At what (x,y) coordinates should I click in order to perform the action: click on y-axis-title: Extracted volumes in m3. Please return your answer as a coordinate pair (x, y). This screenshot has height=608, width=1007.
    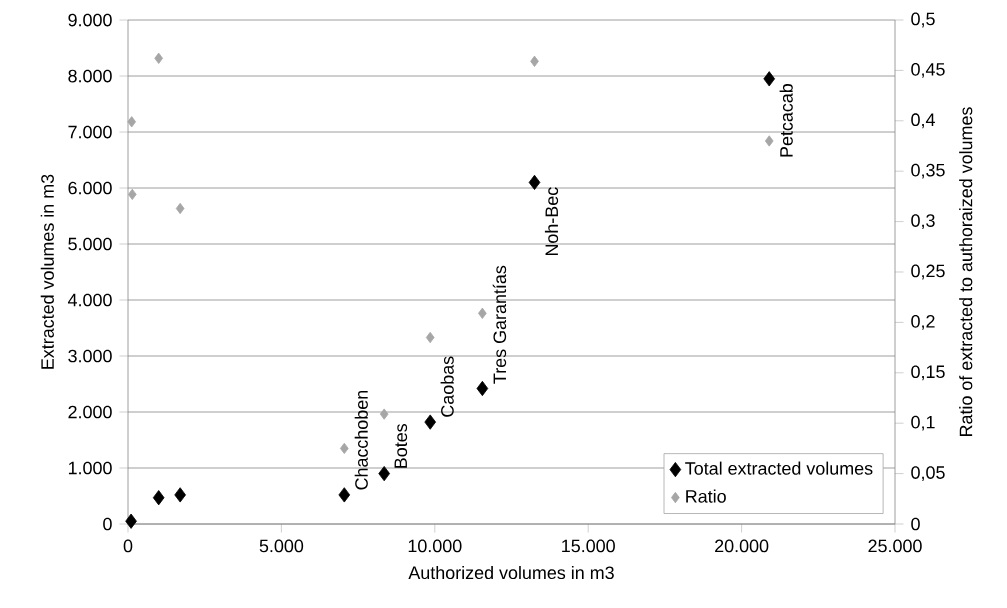
    Looking at the image, I should click on (47, 271).